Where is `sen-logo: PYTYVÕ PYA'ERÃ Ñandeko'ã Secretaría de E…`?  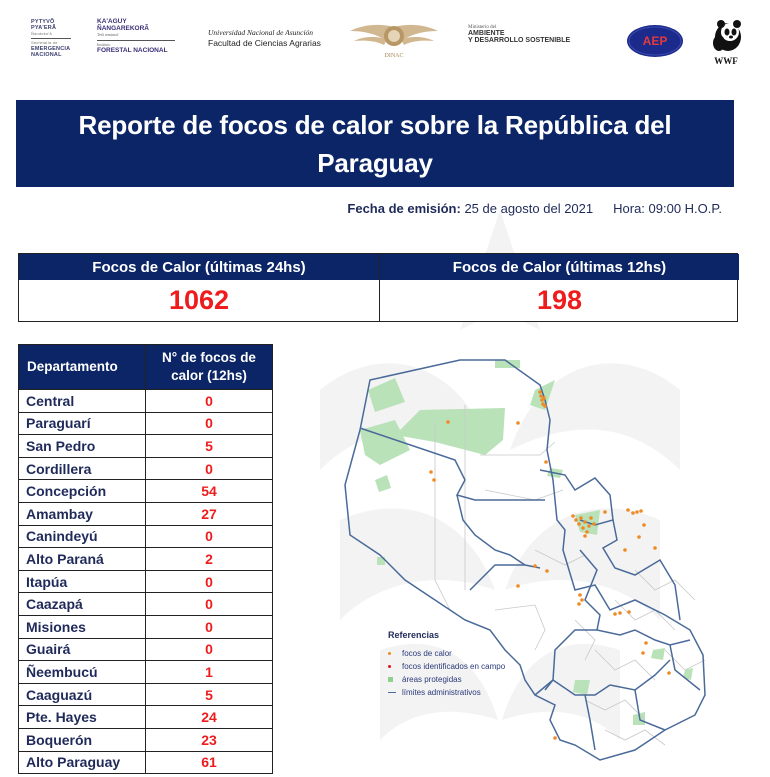
sen-logo: PYTYVÕ PYA'ERÃ Ñandeko'ã Secretaría de E… is located at coordinates (57, 38).